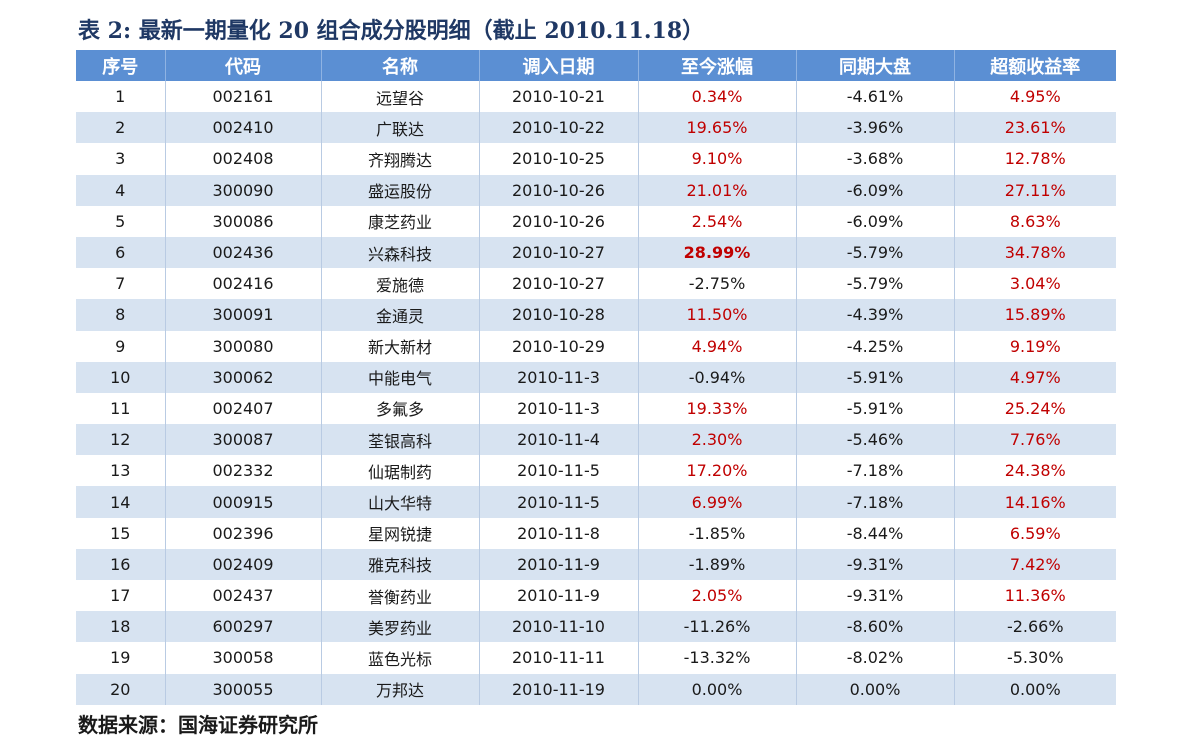  What do you see at coordinates (1035, 159) in the screenshot?
I see `excess-cell: 12.78%` at bounding box center [1035, 159].